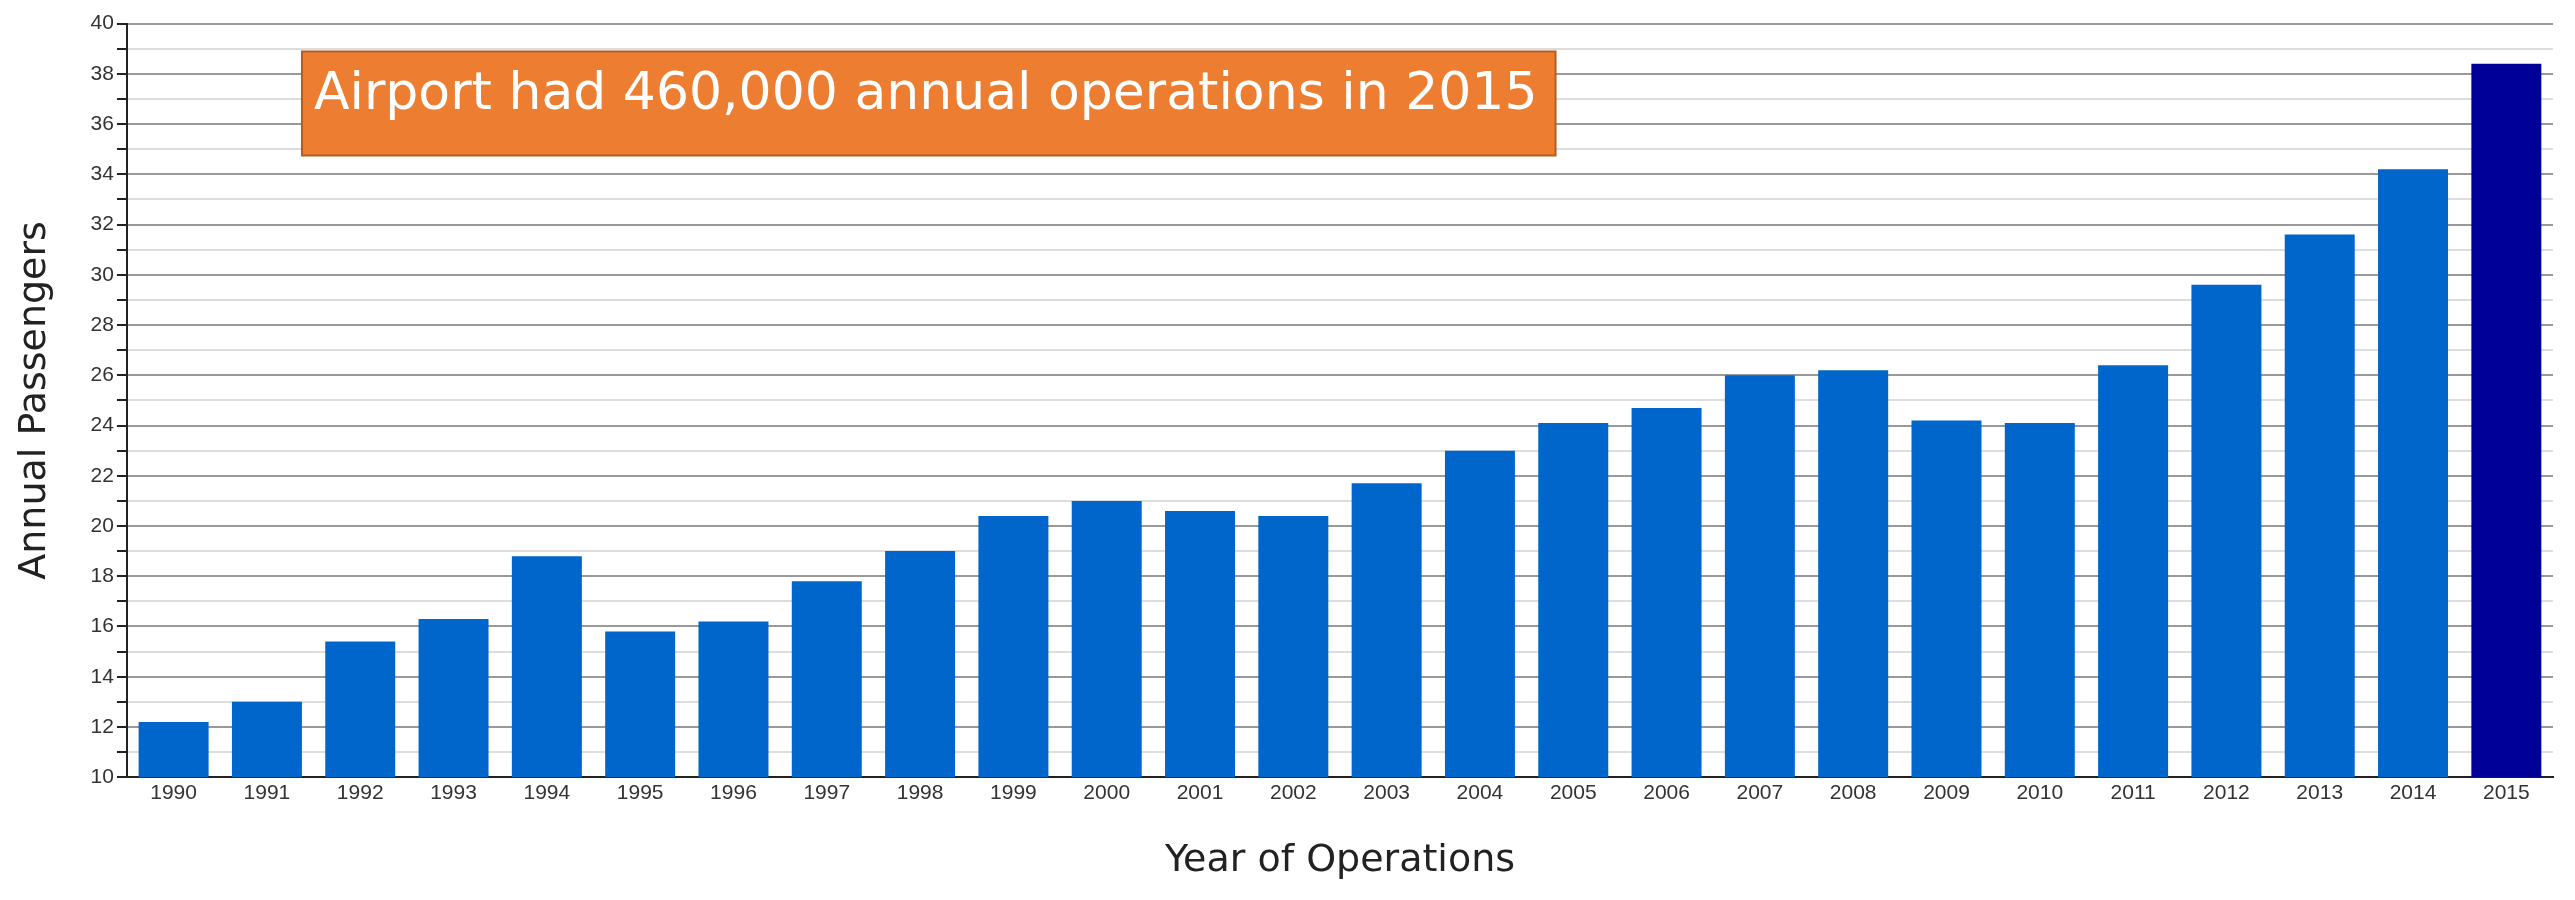  I want to click on x-tick-label: 2008, so click(1853, 791).